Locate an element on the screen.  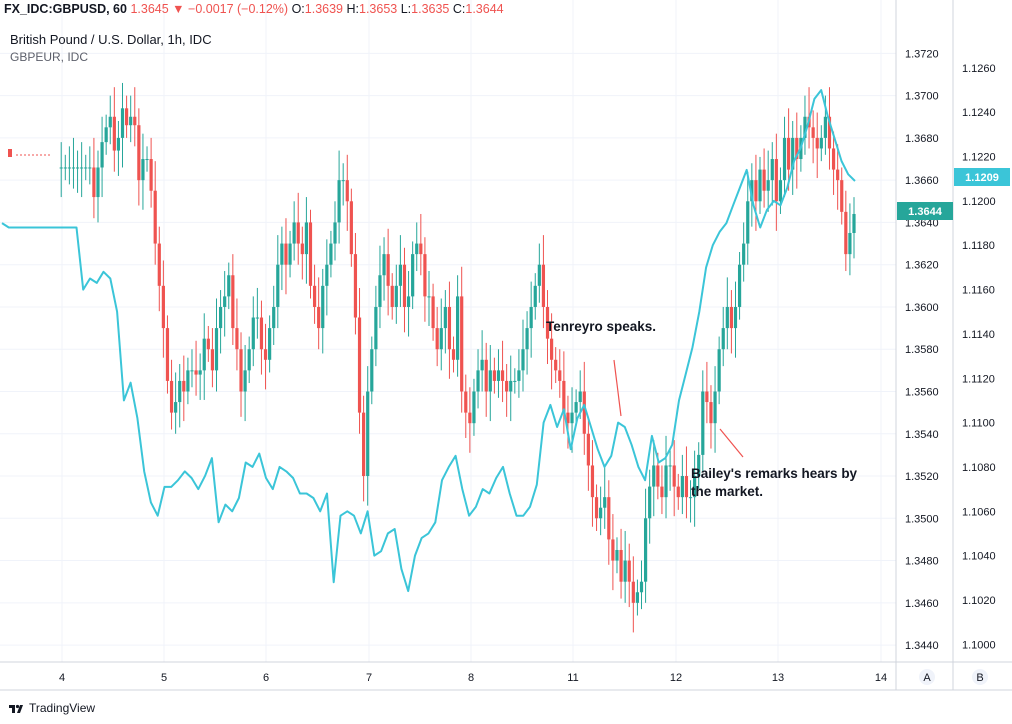
left-axis-tick-label: 1.3680 is located at coordinates (922, 139).